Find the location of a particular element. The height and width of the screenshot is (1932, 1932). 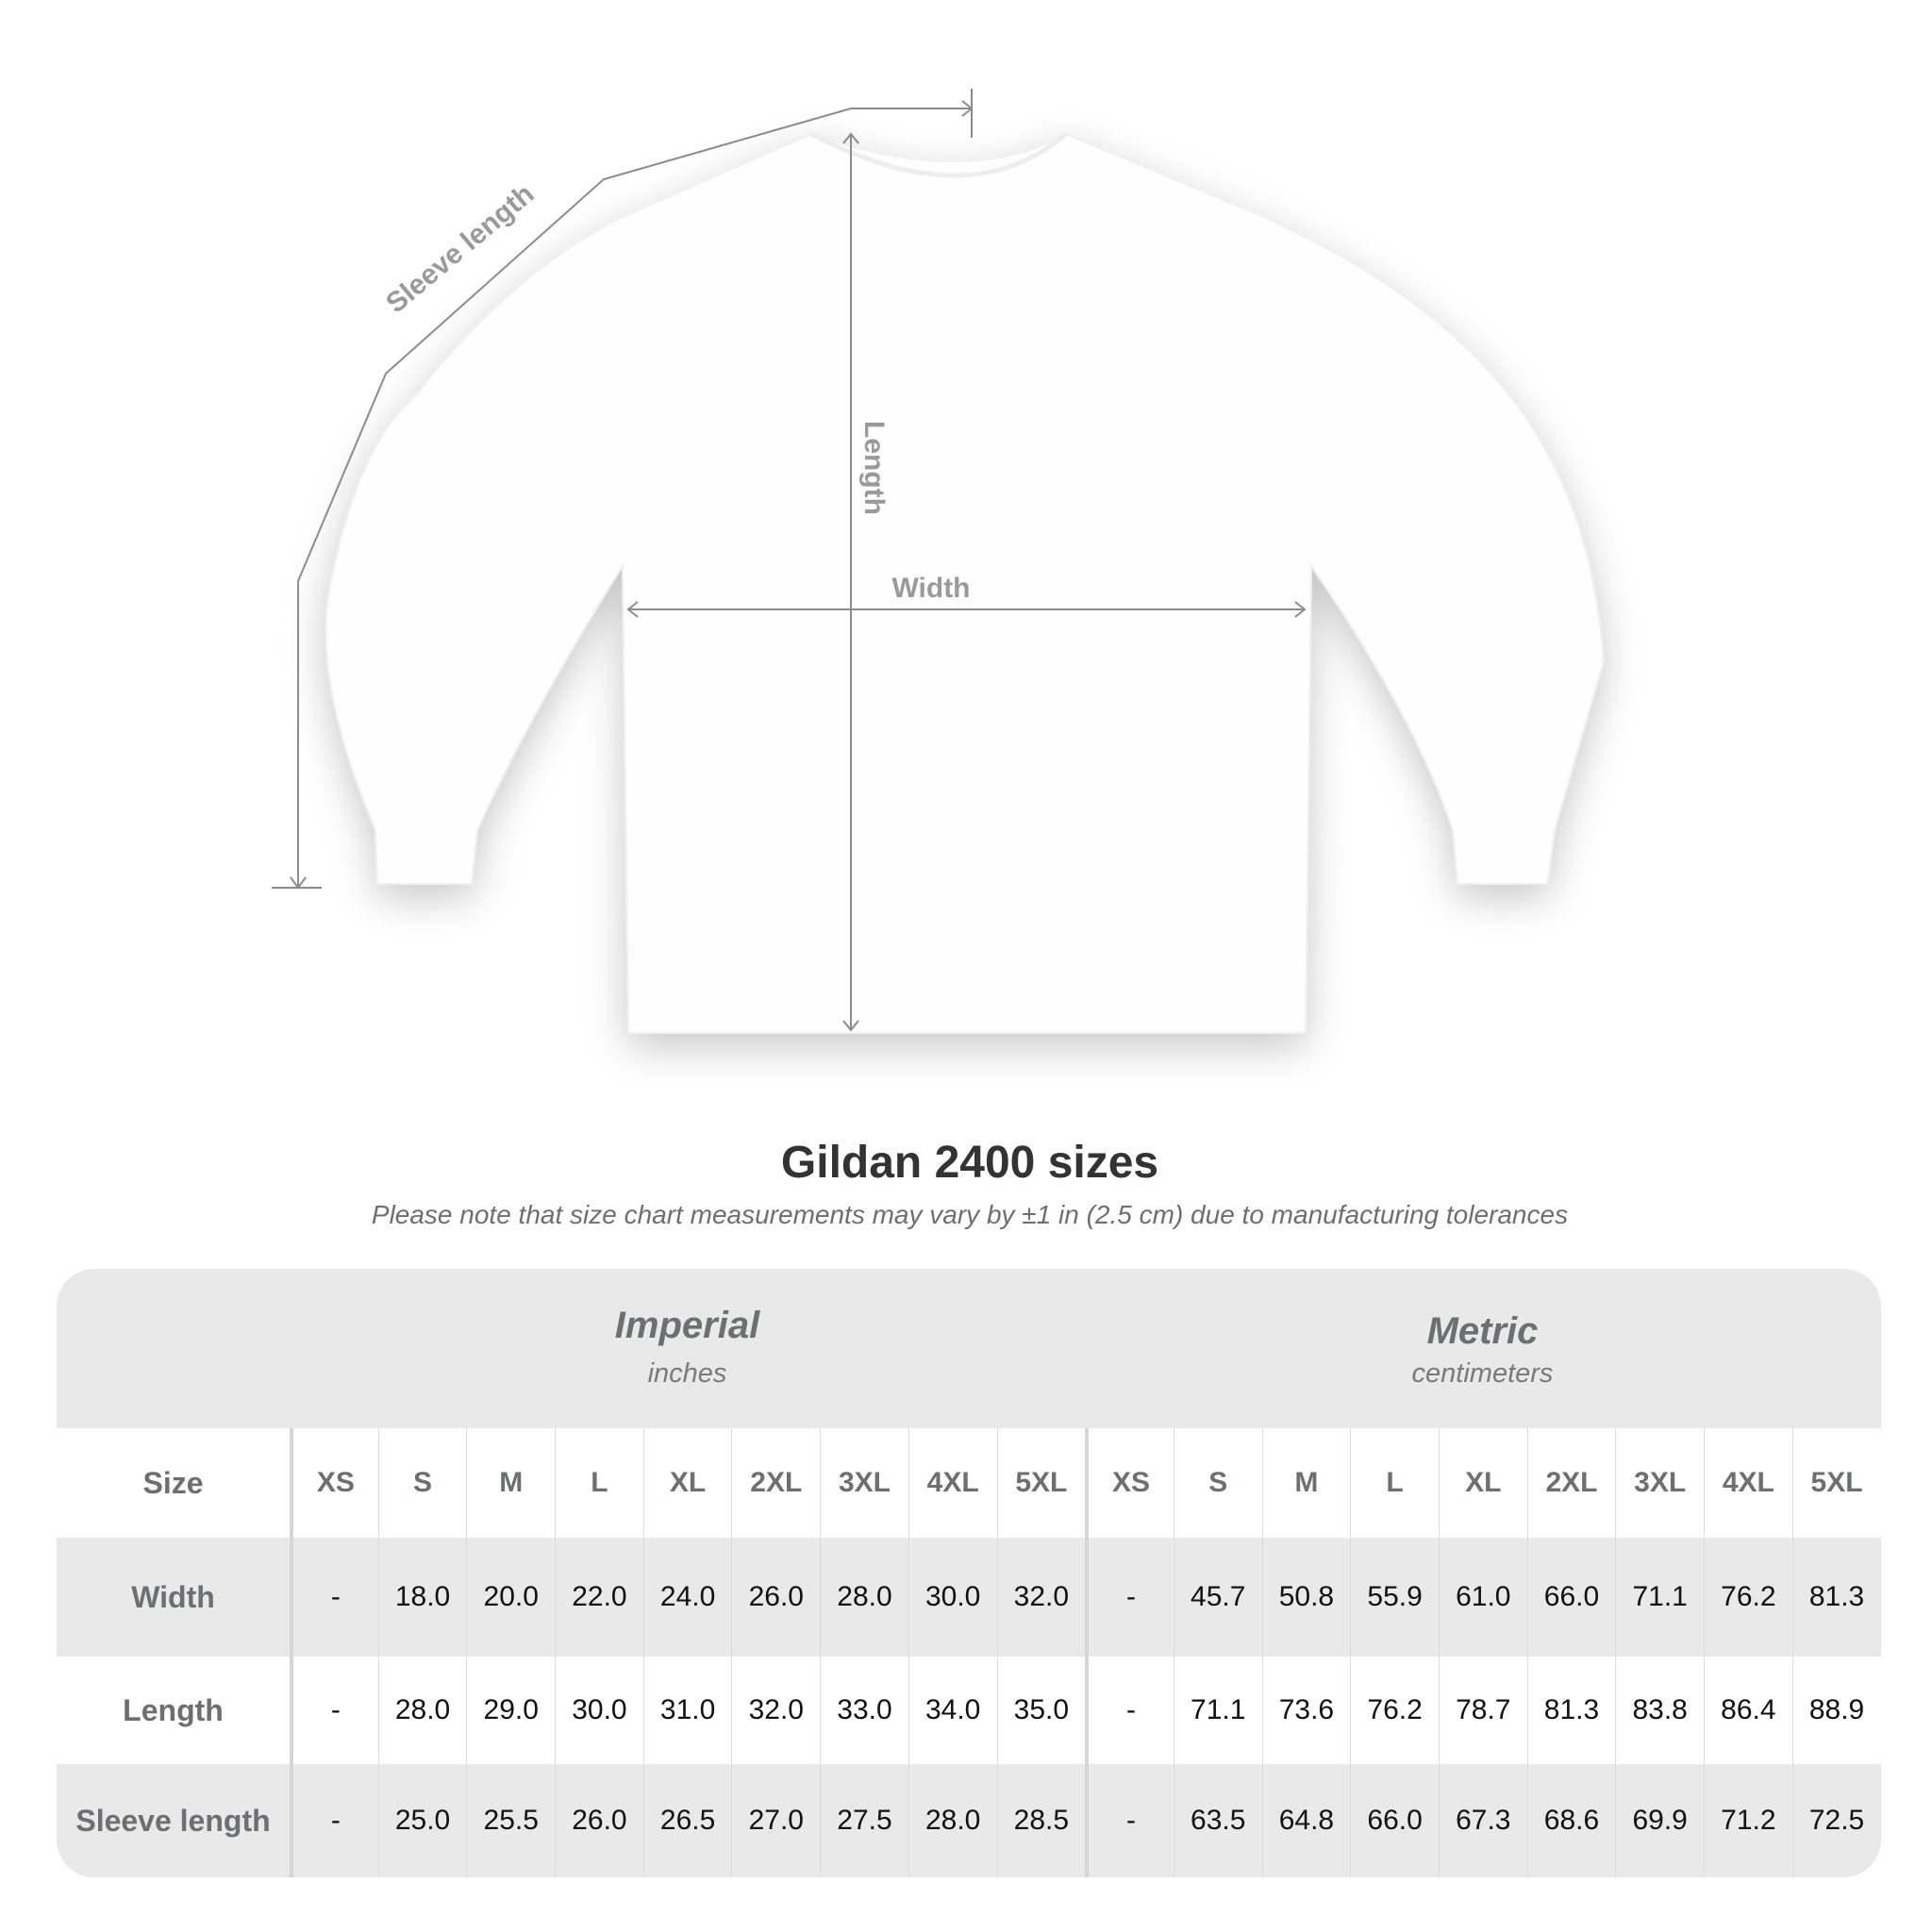

size-header-metric: 2XL is located at coordinates (1571, 1483).